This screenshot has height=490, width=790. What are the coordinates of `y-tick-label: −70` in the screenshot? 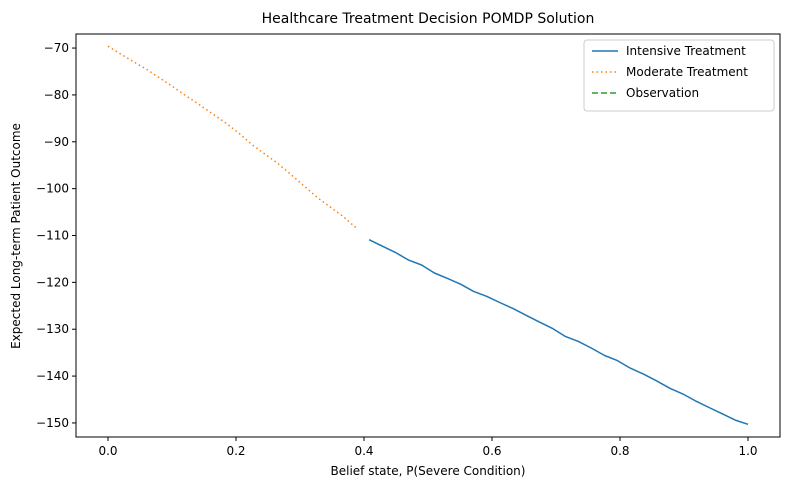 It's located at (56, 48).